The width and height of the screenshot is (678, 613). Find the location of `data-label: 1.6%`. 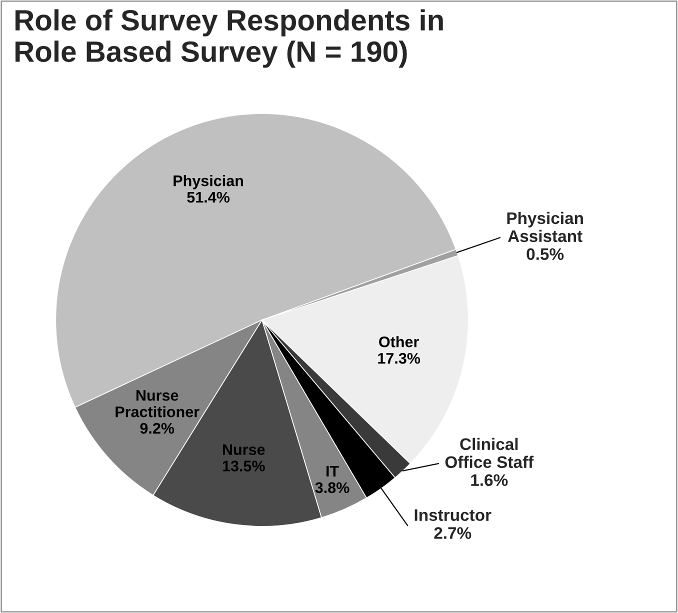

data-label: 1.6% is located at coordinates (489, 480).